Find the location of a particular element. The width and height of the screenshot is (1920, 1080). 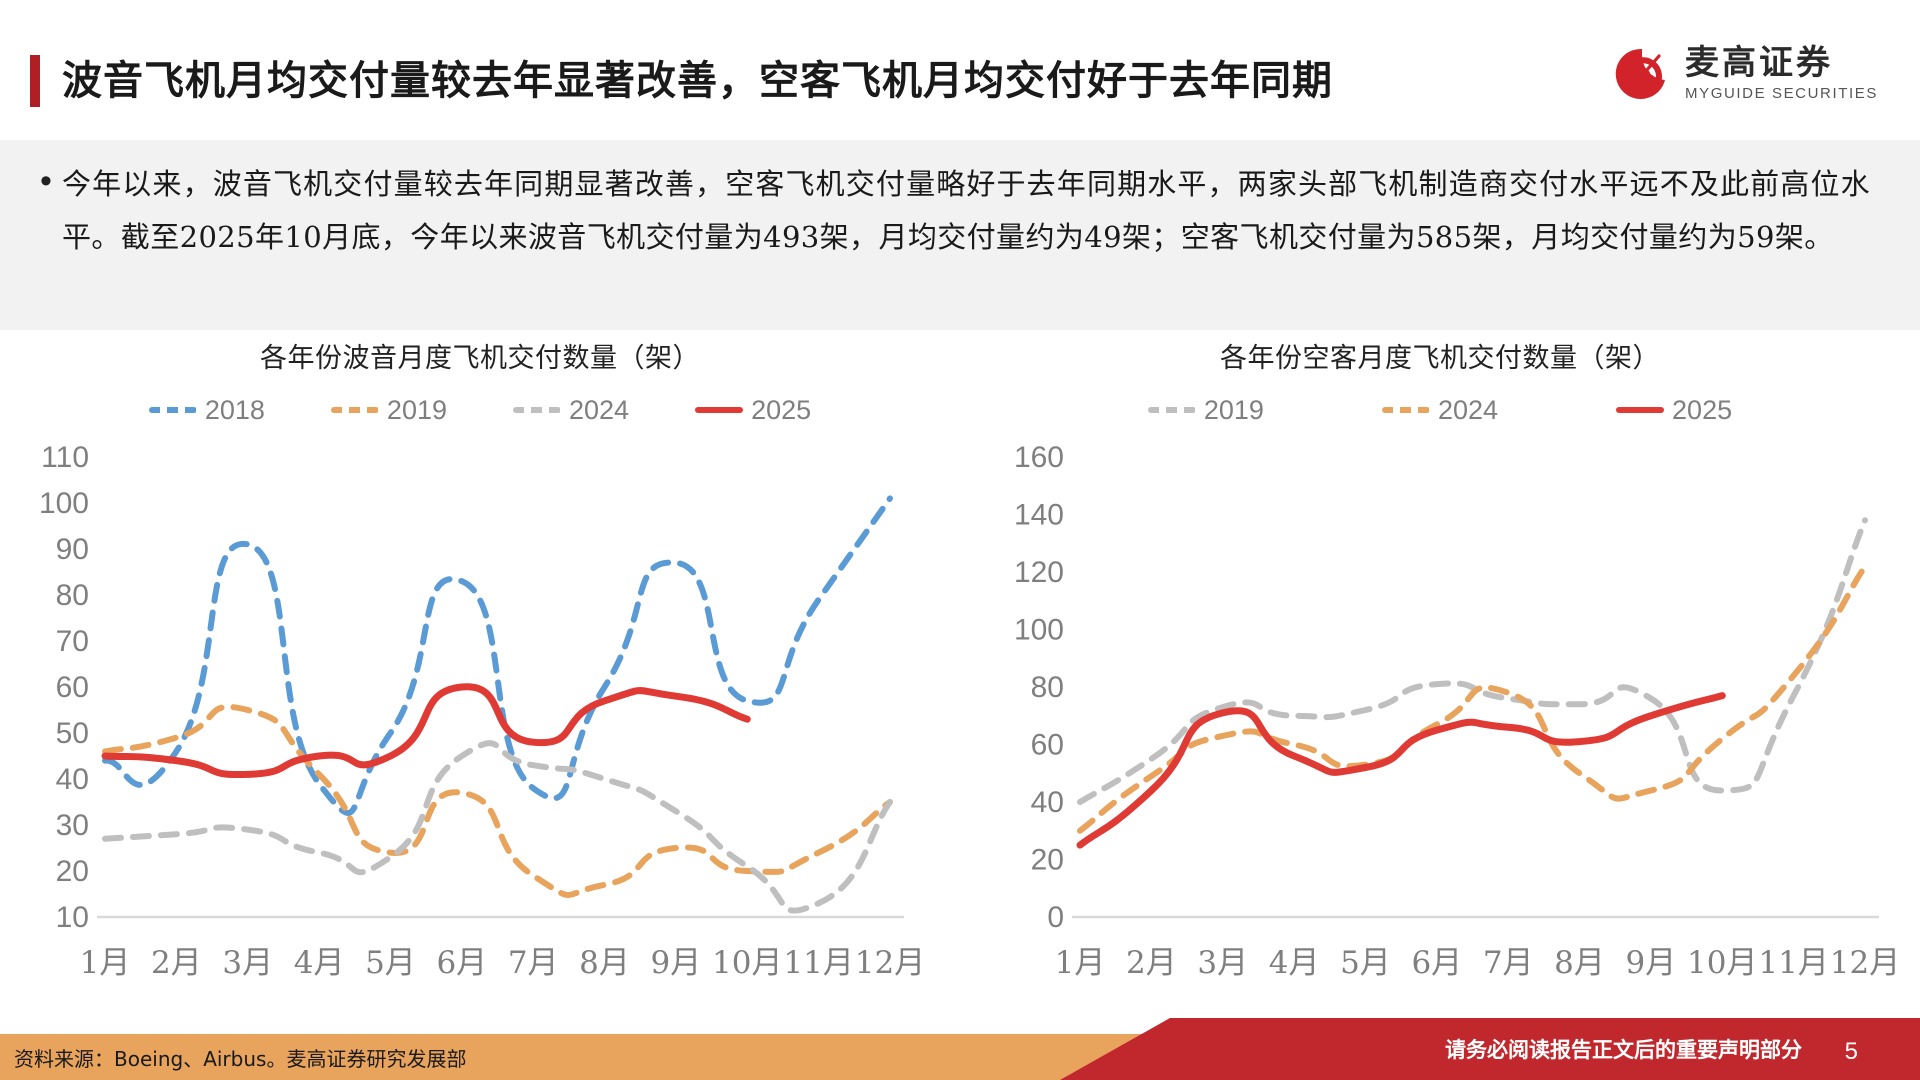

brand-logo: 麦高证券 MYGUIDE SECURITIES is located at coordinates (1745, 74).